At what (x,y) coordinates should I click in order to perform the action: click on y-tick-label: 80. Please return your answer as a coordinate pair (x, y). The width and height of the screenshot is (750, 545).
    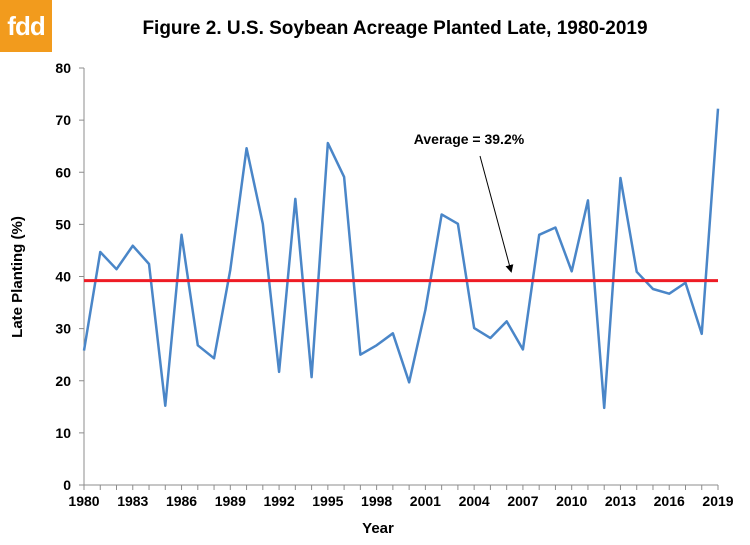
    Looking at the image, I should click on (63, 68).